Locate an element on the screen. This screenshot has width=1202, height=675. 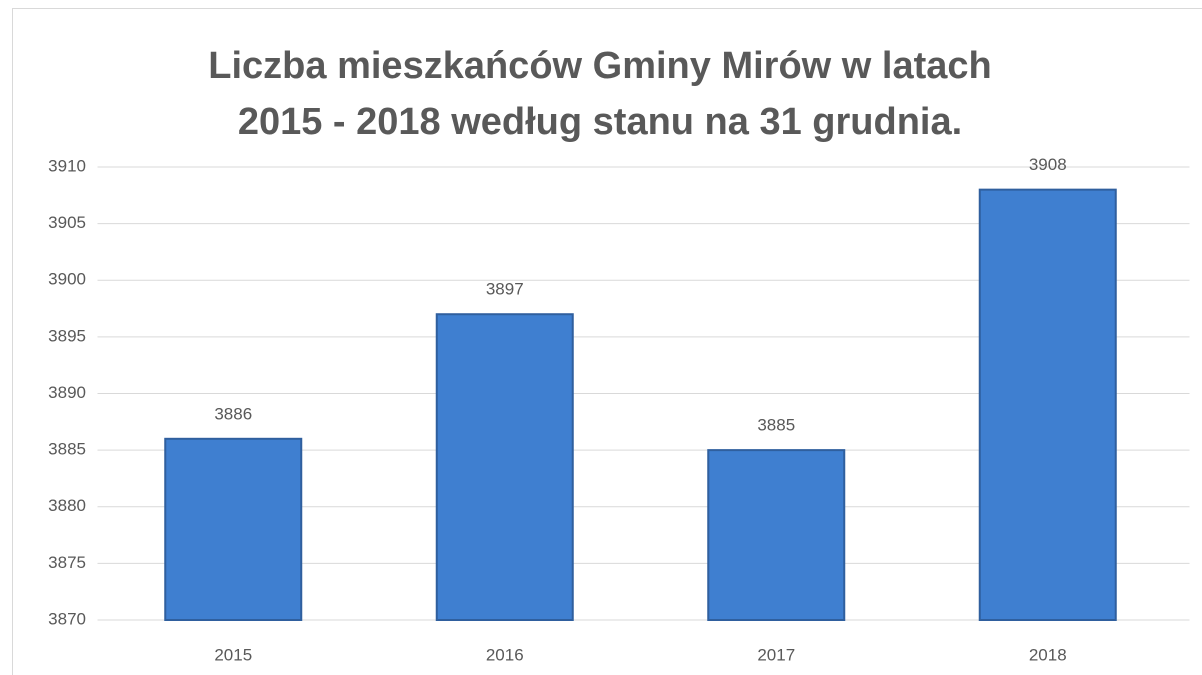
x-tick-label: 2015 is located at coordinates (233, 654).